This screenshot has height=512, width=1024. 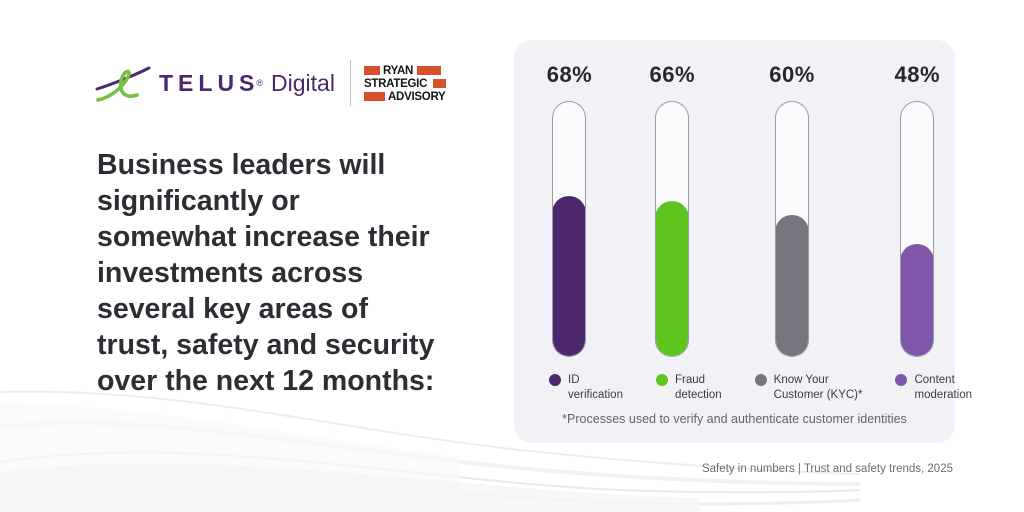 What do you see at coordinates (917, 74) in the screenshot?
I see `bar-value-label: 48%` at bounding box center [917, 74].